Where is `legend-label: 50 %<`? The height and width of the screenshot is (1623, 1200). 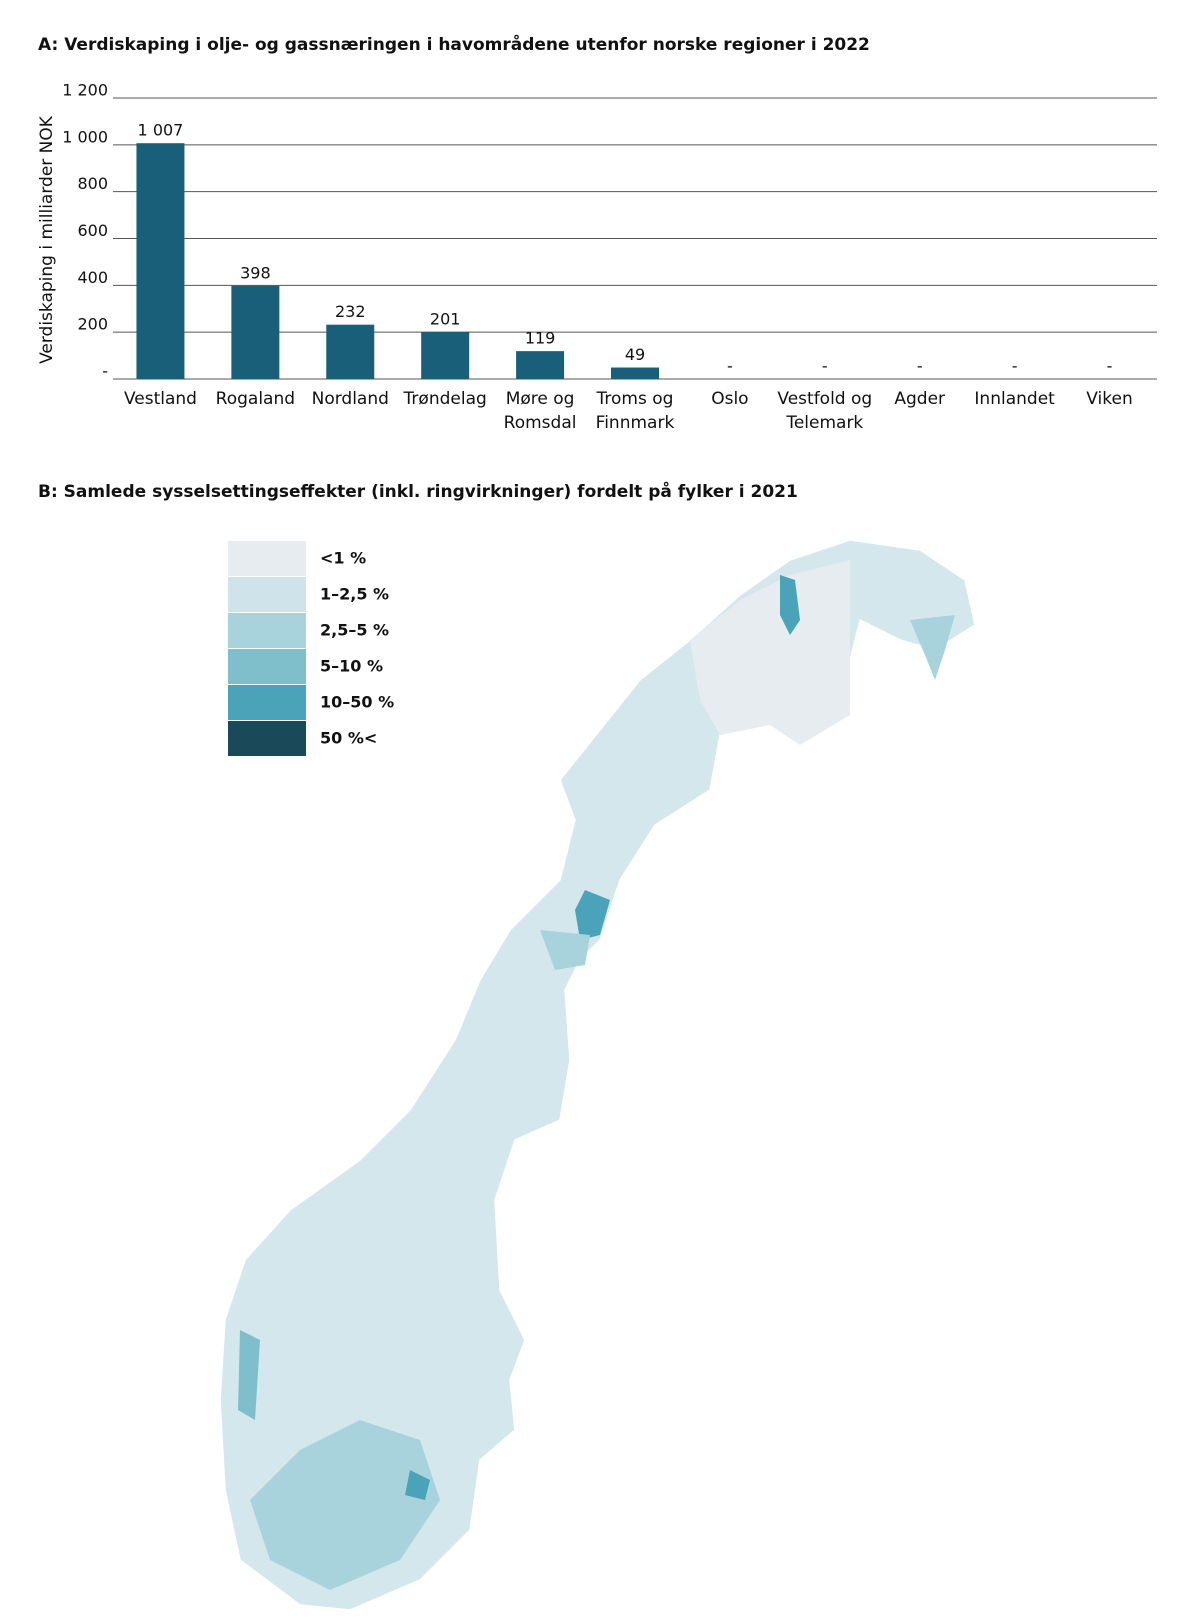
legend-label: 50 %< is located at coordinates (348, 738).